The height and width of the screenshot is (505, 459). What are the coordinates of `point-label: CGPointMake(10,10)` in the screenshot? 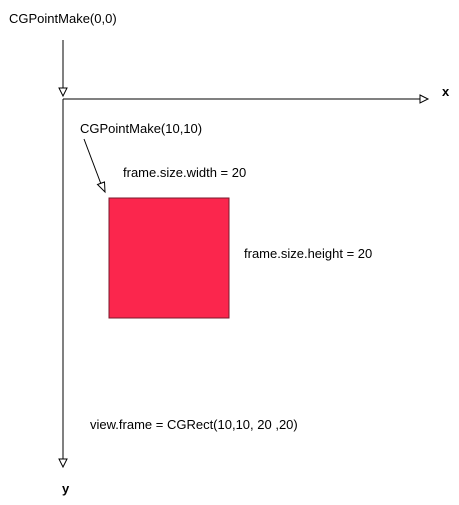 It's located at (141, 128).